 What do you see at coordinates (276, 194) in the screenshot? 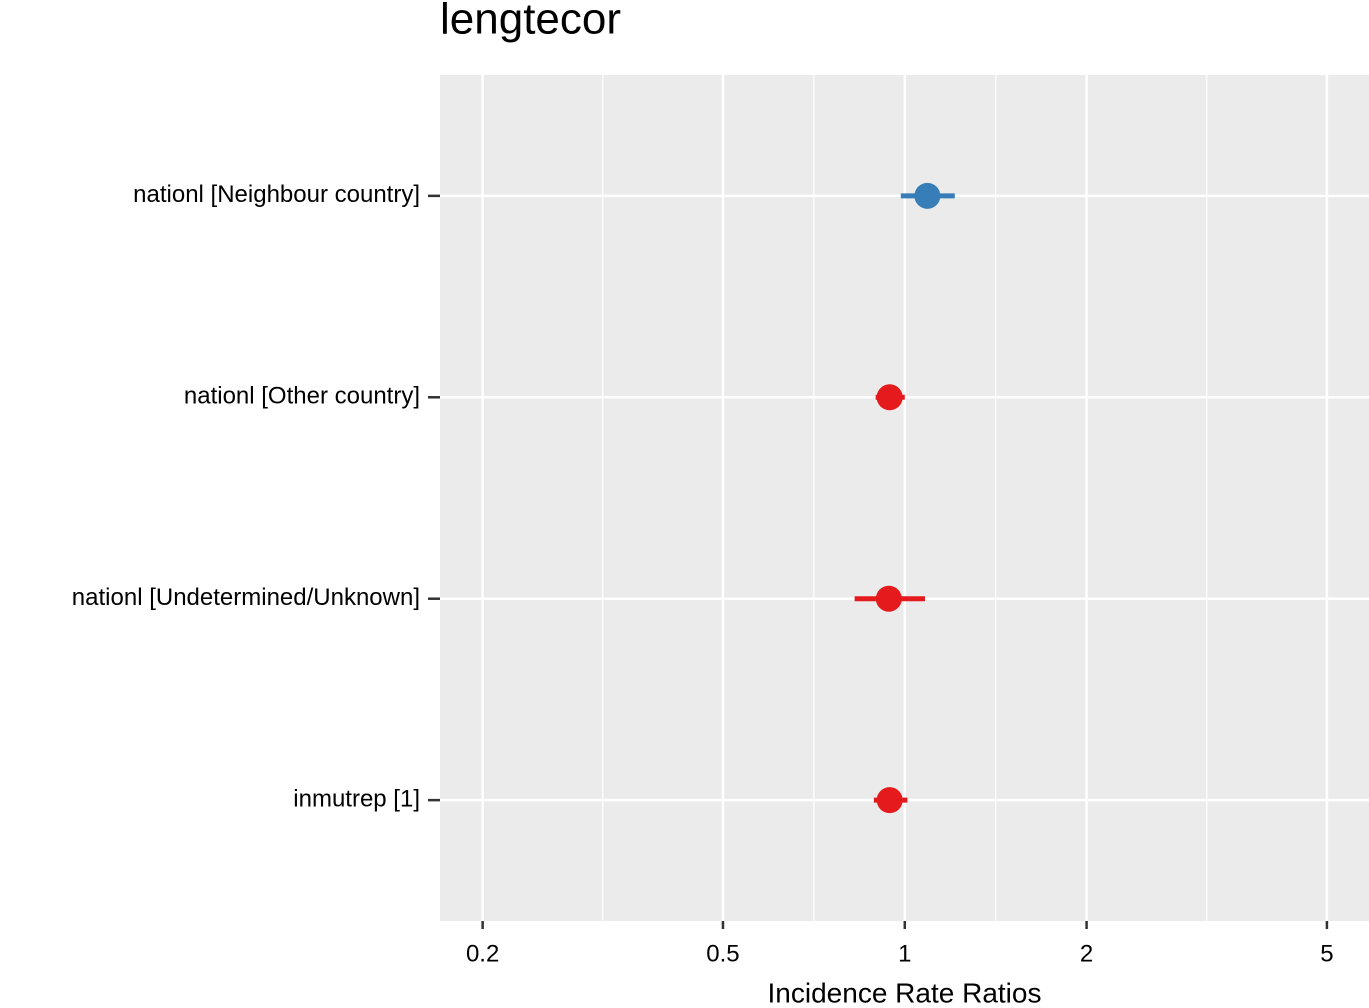
I see `y-tick-label: nationl [Neighbour country]` at bounding box center [276, 194].